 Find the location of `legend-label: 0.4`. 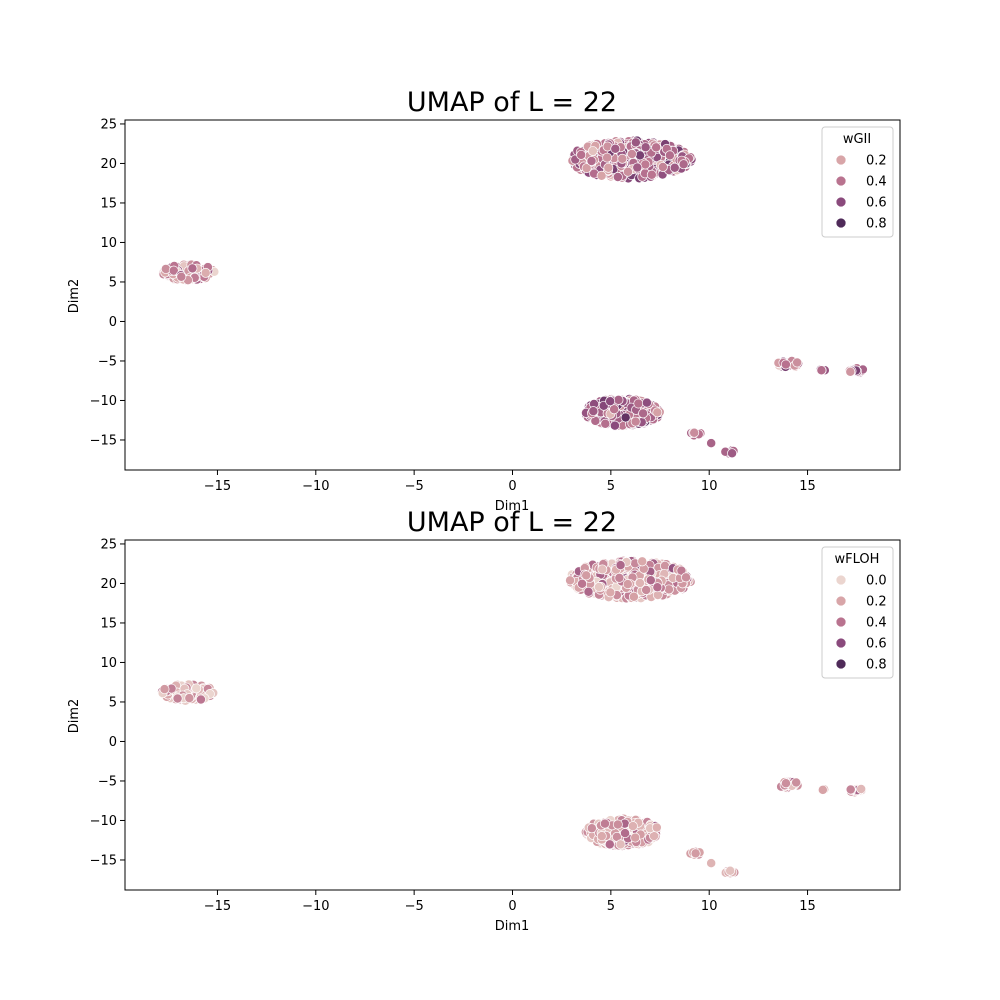

legend-label: 0.4 is located at coordinates (876, 623).